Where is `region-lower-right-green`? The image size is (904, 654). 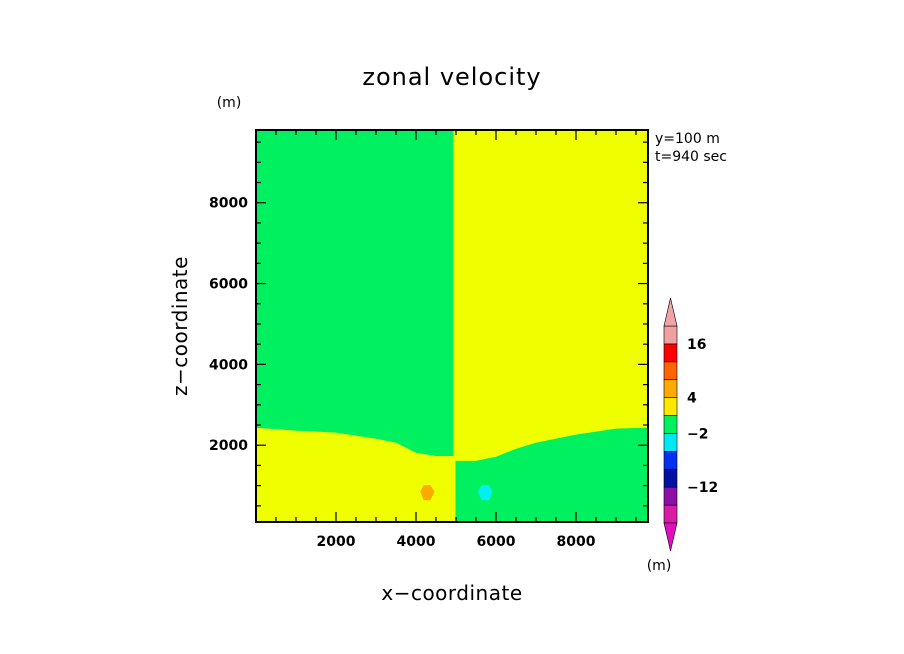 region-lower-right-green is located at coordinates (552, 475).